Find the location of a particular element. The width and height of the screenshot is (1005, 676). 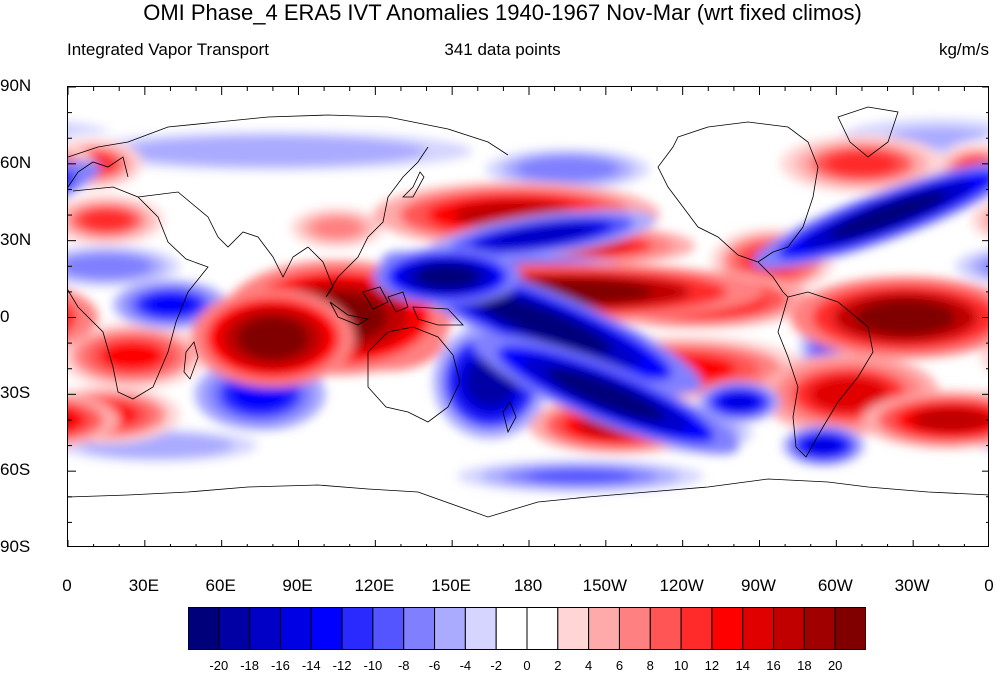

colorbar is located at coordinates (527, 628).